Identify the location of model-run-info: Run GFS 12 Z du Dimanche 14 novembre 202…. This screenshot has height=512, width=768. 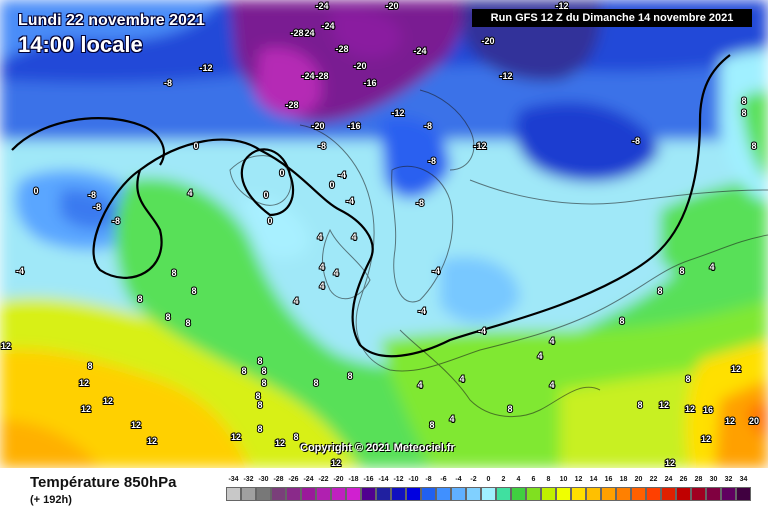
(612, 18).